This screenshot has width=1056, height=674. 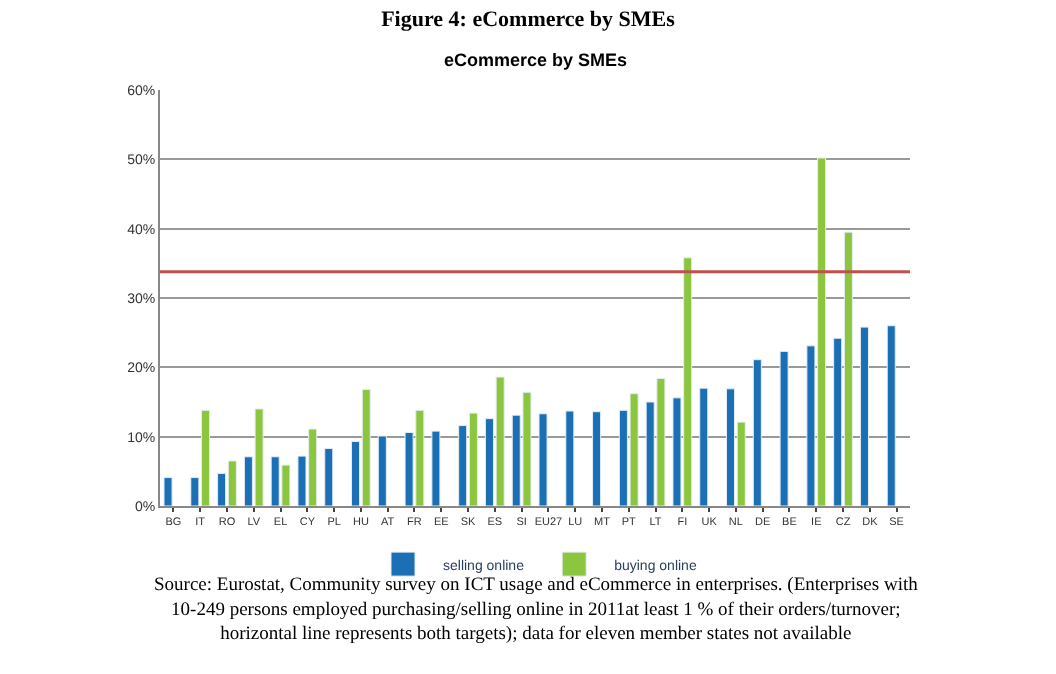 What do you see at coordinates (536, 611) in the screenshot?
I see `source-note: Source: Eurostat, Community survey on ICT usage and eCommerce in enterprises. (Enterprises with 10-249 persons employed purchasing/selling online in 2011at least 1 % of their orders/turnover; horizontal line represents both targets); data for eleven member states not available` at bounding box center [536, 611].